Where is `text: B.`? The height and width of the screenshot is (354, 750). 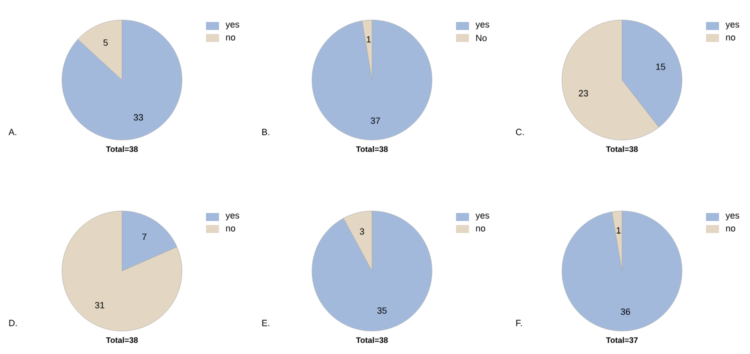
text: B. is located at coordinates (266, 132).